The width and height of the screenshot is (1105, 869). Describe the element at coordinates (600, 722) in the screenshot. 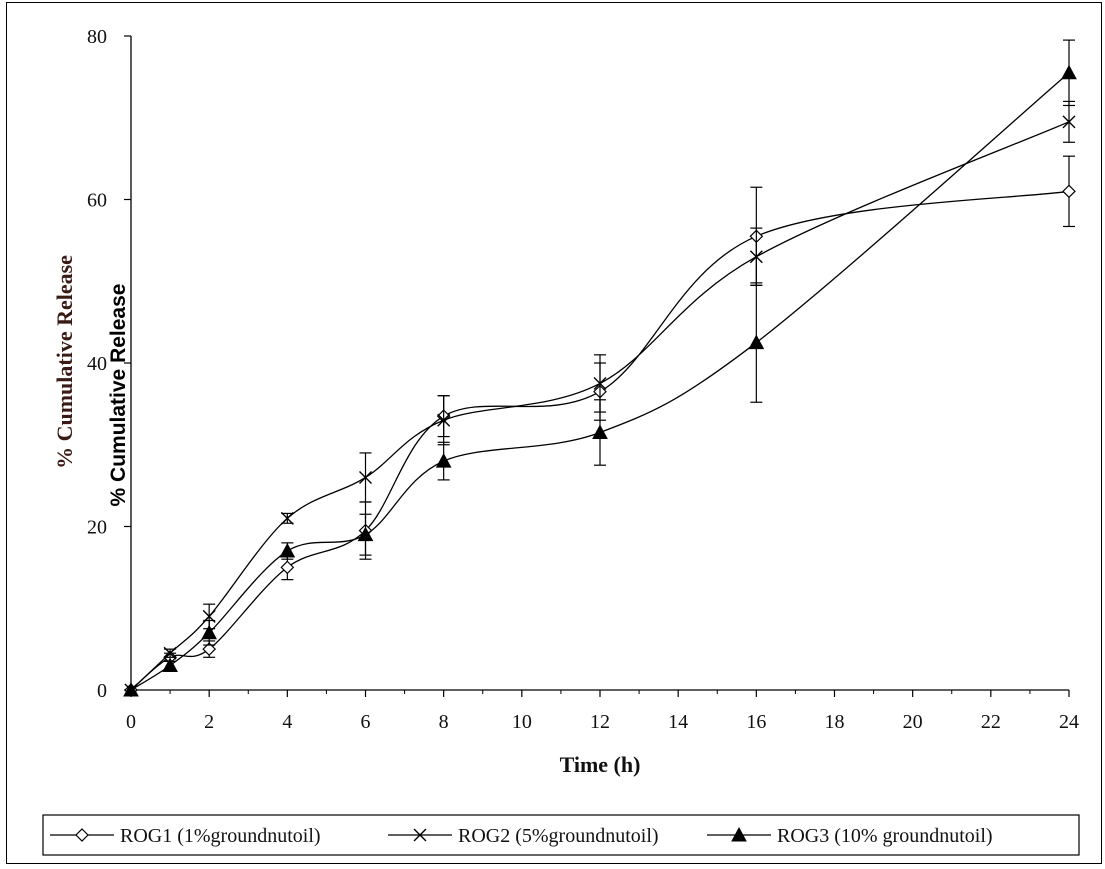

I see `x-tick-label: 12` at that location.